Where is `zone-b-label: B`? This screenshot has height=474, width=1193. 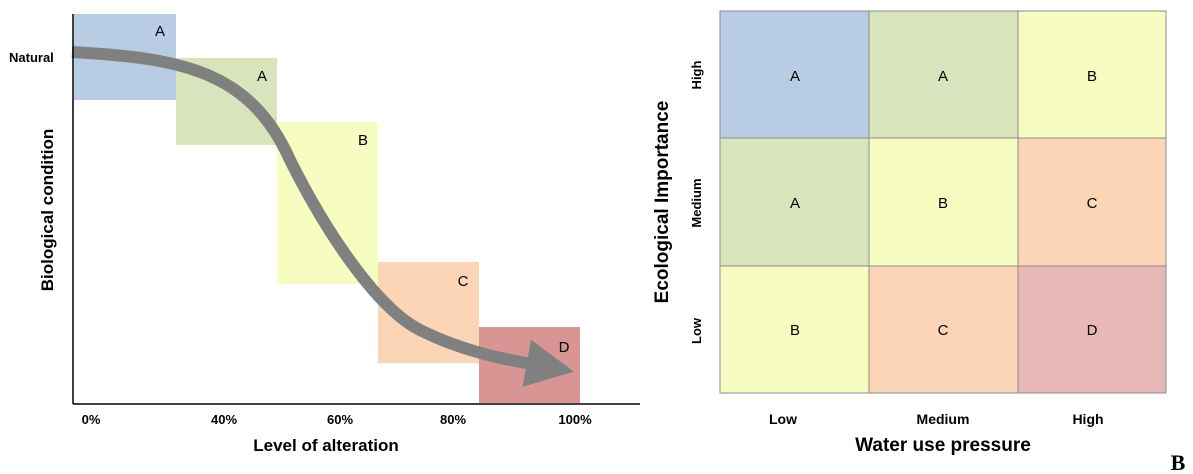 zone-b-label: B is located at coordinates (363, 140).